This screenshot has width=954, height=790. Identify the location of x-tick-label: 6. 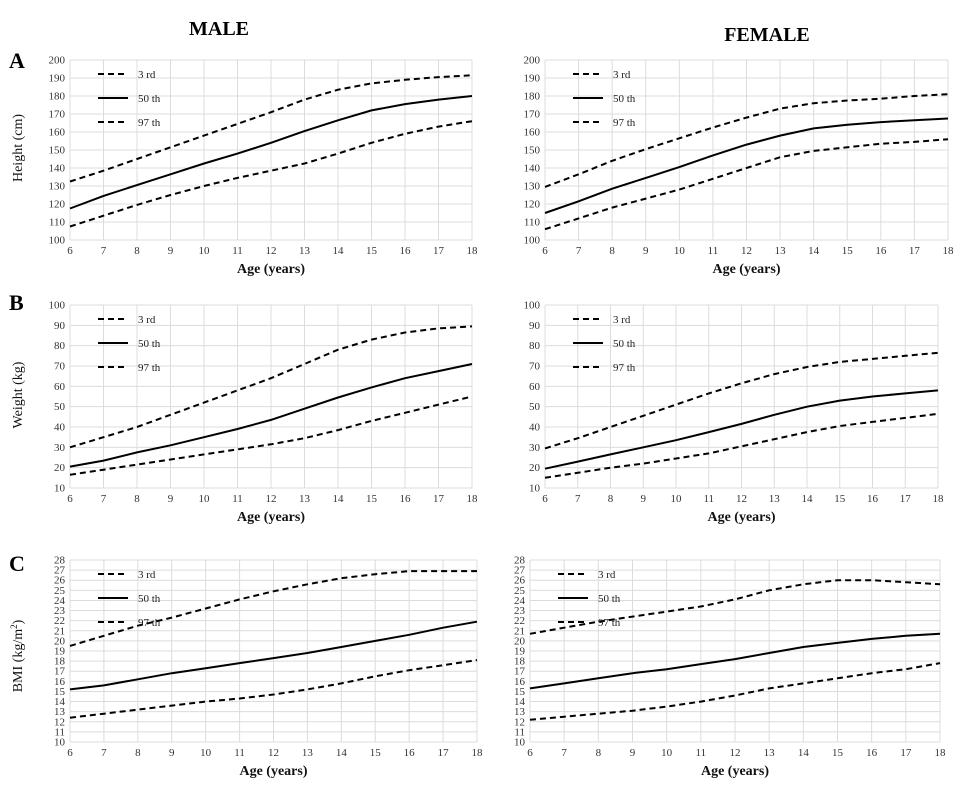
(545, 499).